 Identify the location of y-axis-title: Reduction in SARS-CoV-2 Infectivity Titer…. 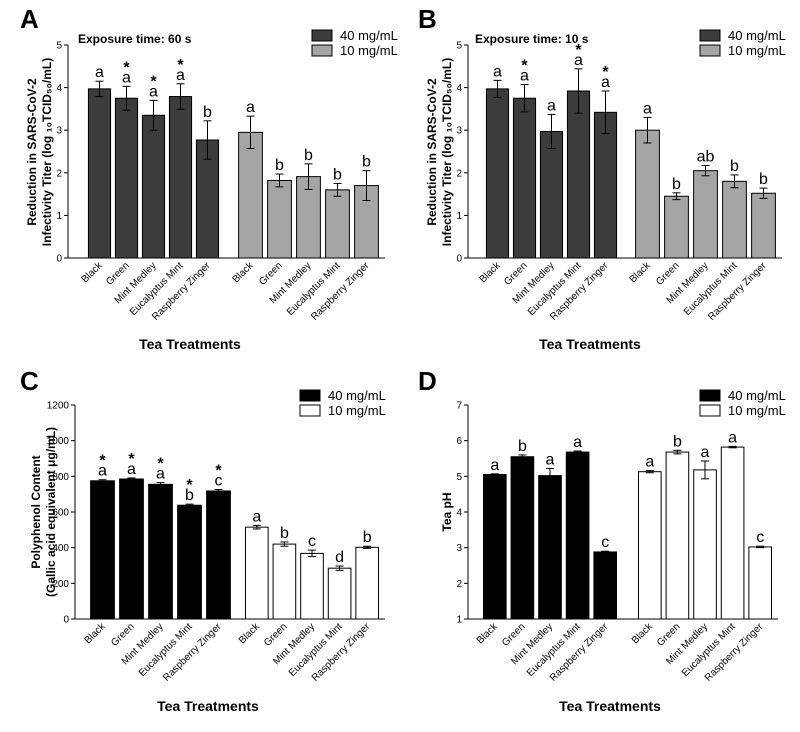
(39, 152).